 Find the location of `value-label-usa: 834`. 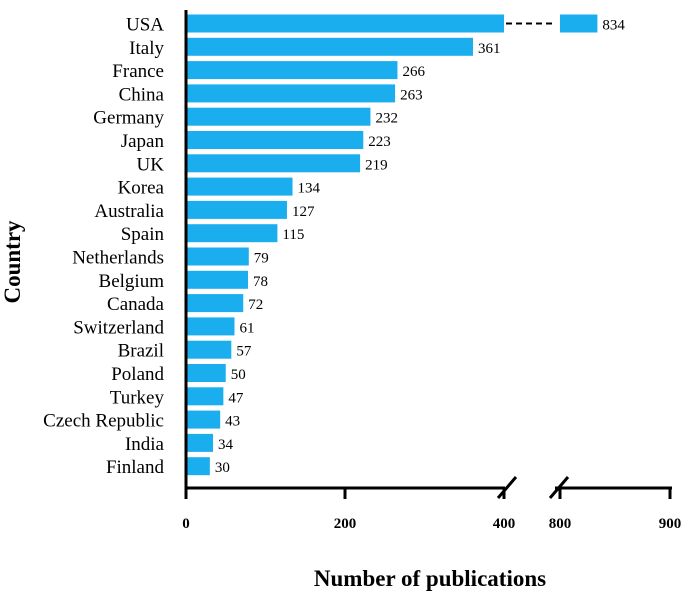

value-label-usa: 834 is located at coordinates (613, 26).